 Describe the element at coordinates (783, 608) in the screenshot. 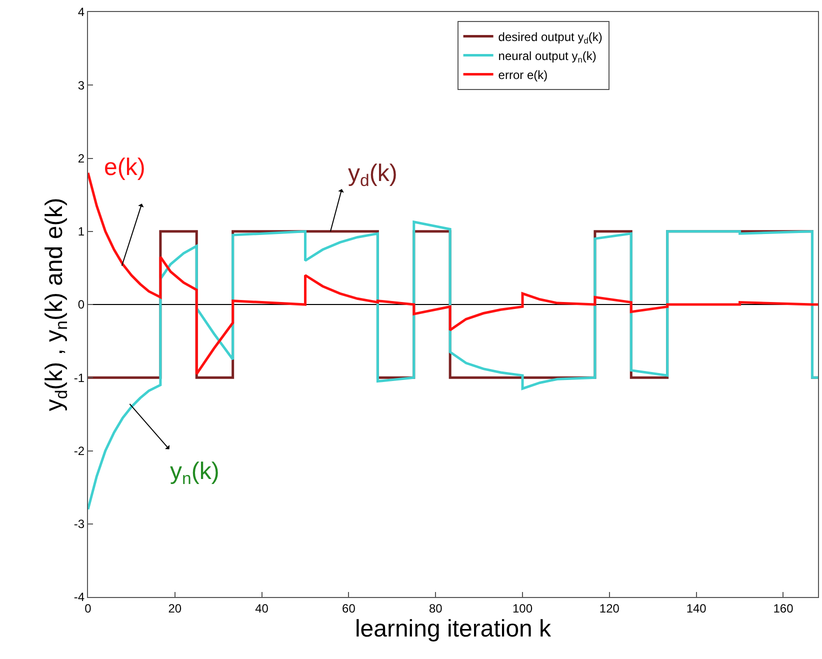

I see `x-tick-label: 160` at that location.